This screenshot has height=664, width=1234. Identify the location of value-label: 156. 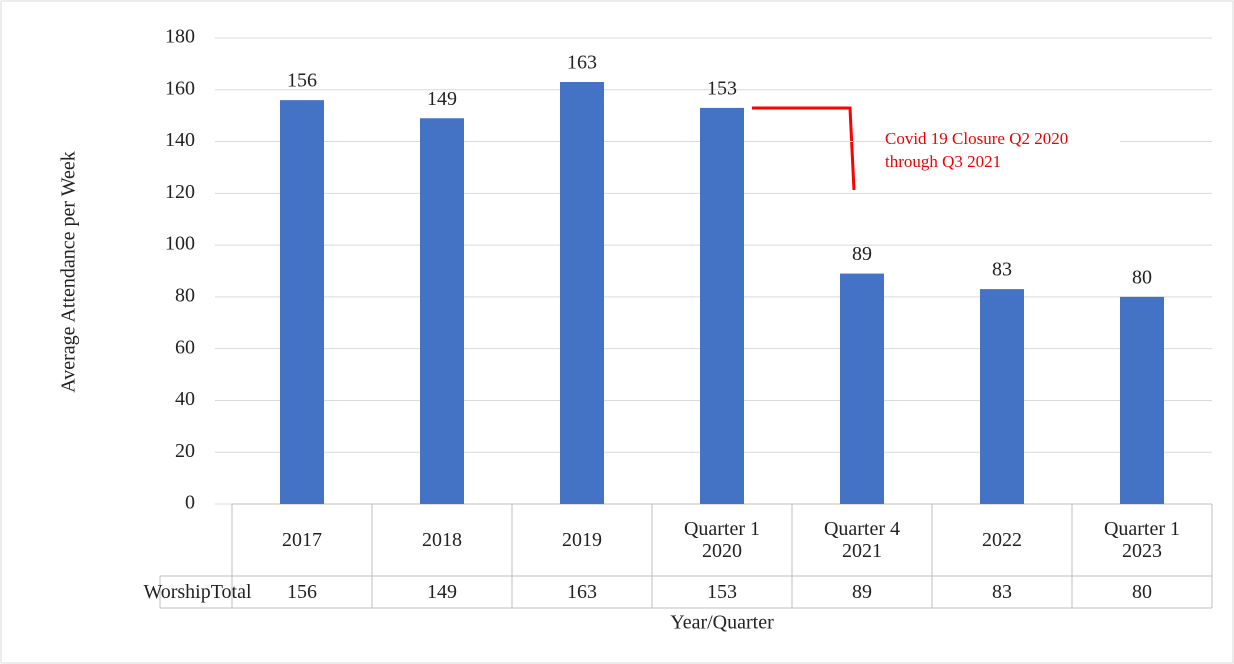
(302, 81).